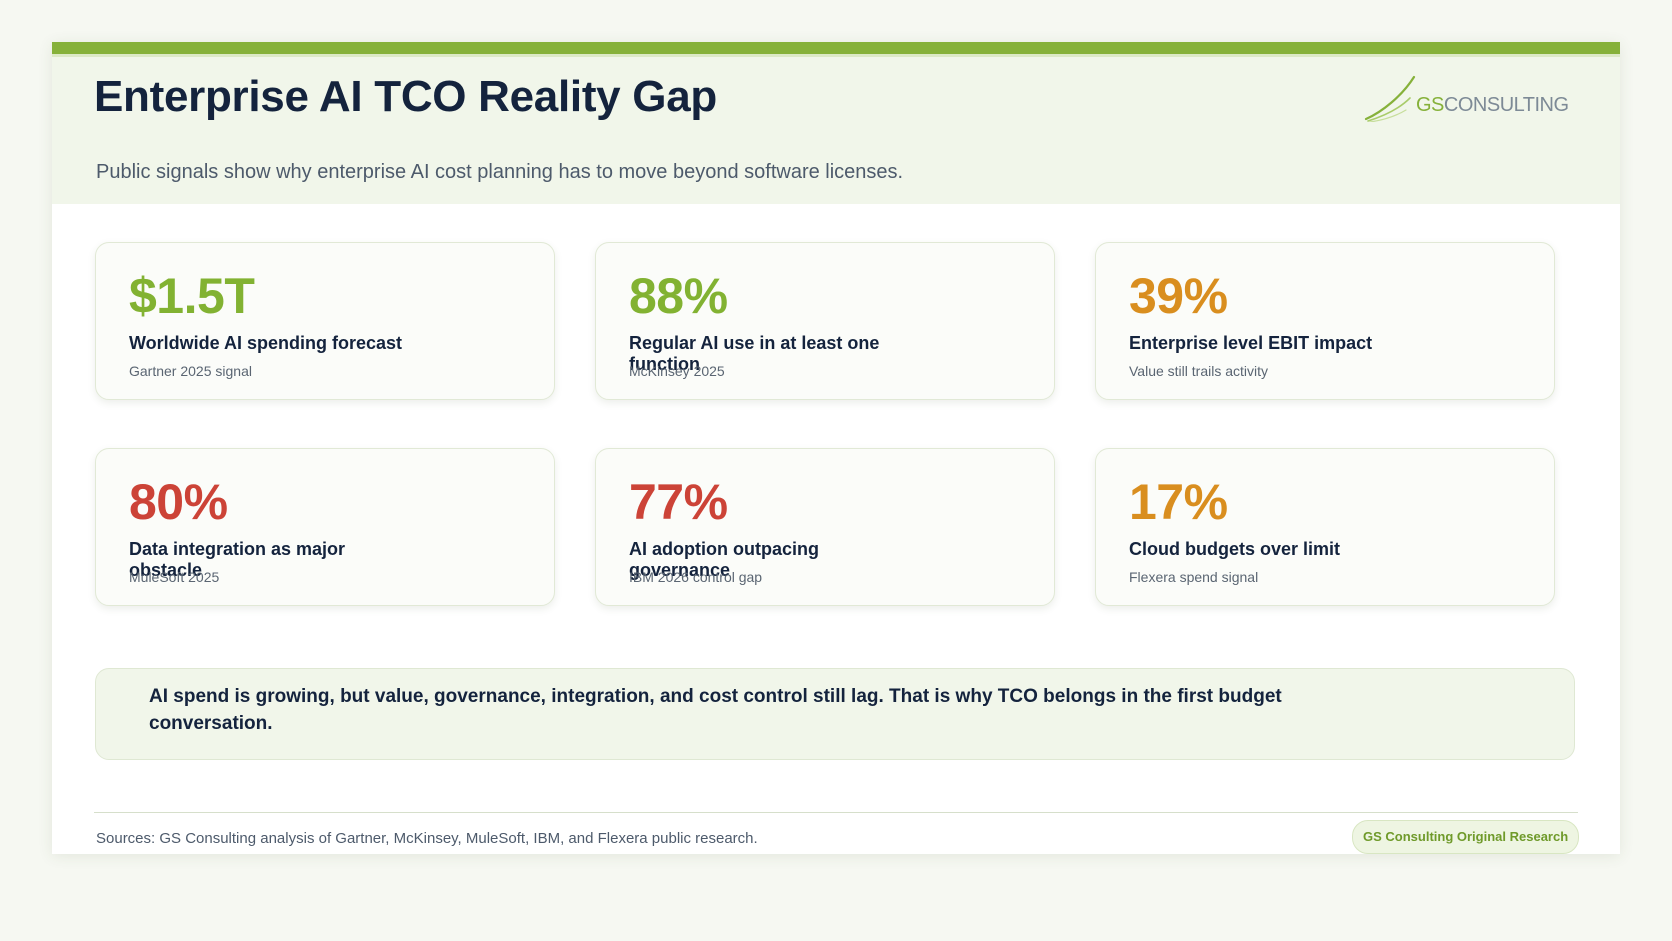  I want to click on stat-source: McKinsey 2025, so click(677, 371).